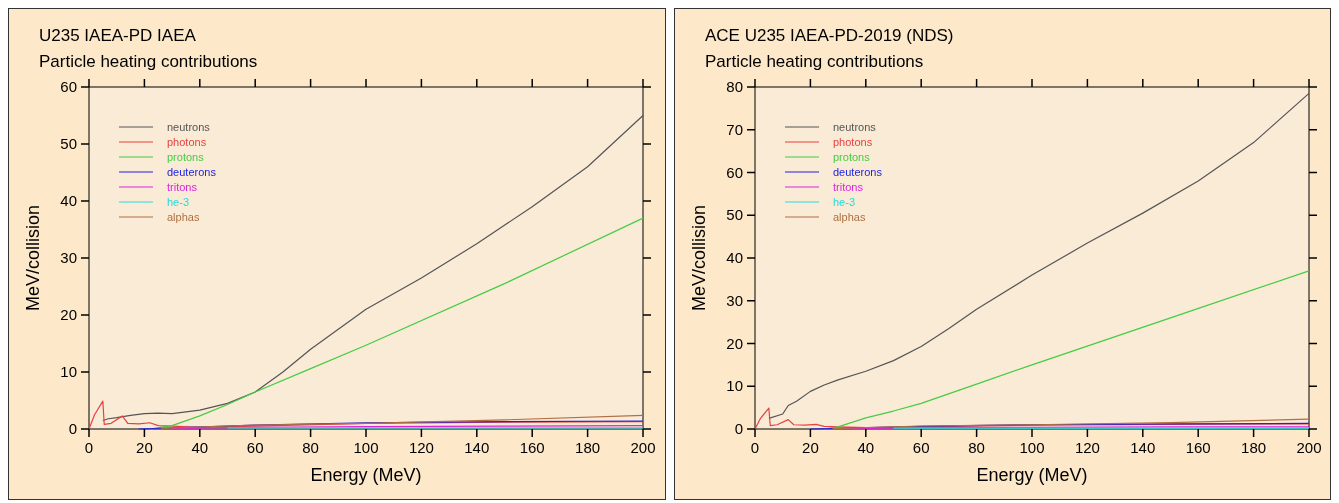 The width and height of the screenshot is (1339, 503). Describe the element at coordinates (734, 86) in the screenshot. I see `y-tick-label: 80` at that location.